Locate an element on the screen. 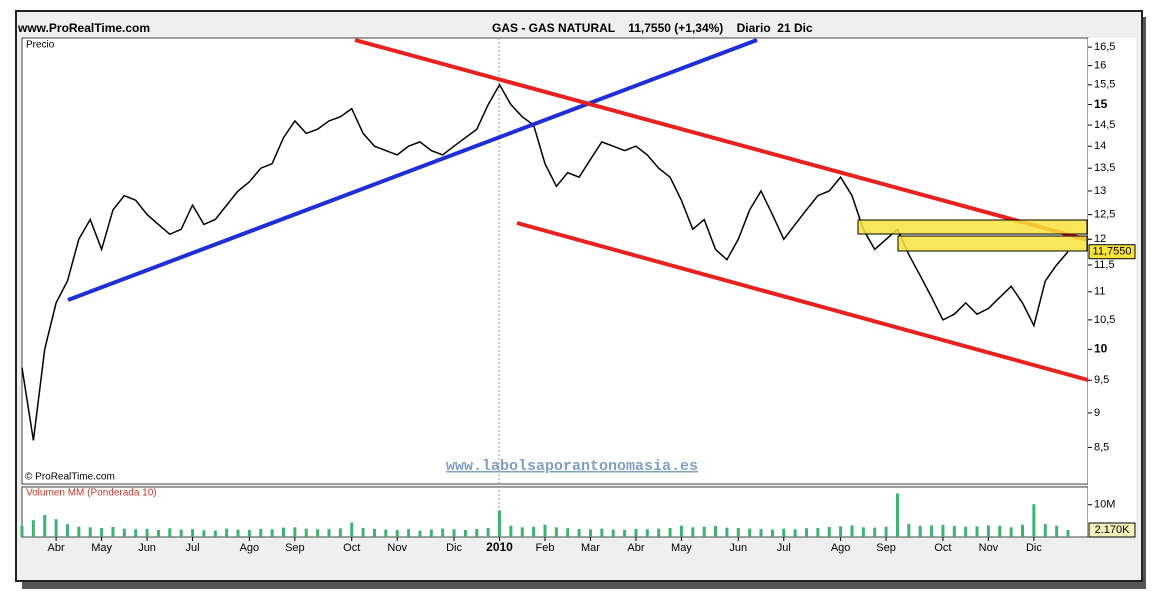 This screenshot has height=600, width=1160. y-tick-label: 11,5 is located at coordinates (1104, 265).